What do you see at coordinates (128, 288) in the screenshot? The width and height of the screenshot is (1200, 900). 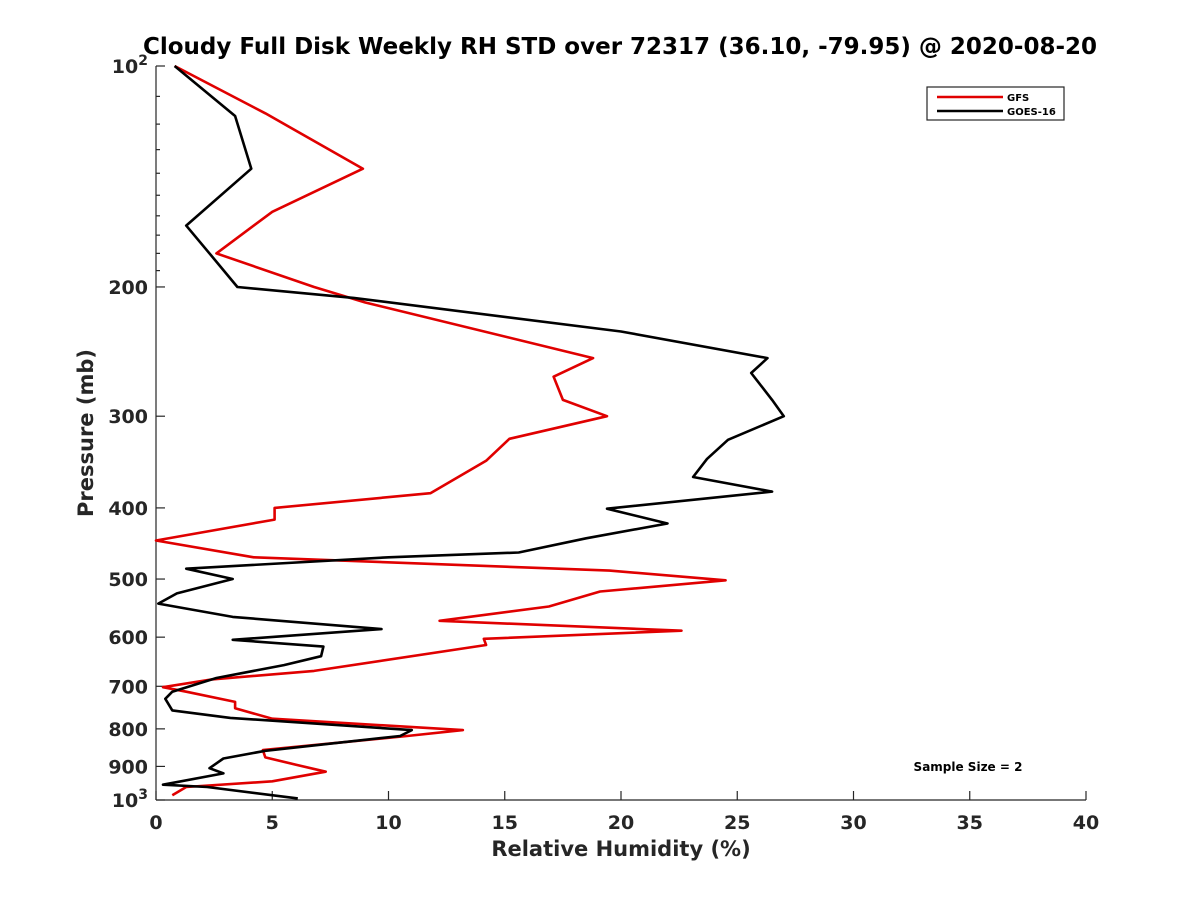 I see `y-tick-label: 200` at bounding box center [128, 288].